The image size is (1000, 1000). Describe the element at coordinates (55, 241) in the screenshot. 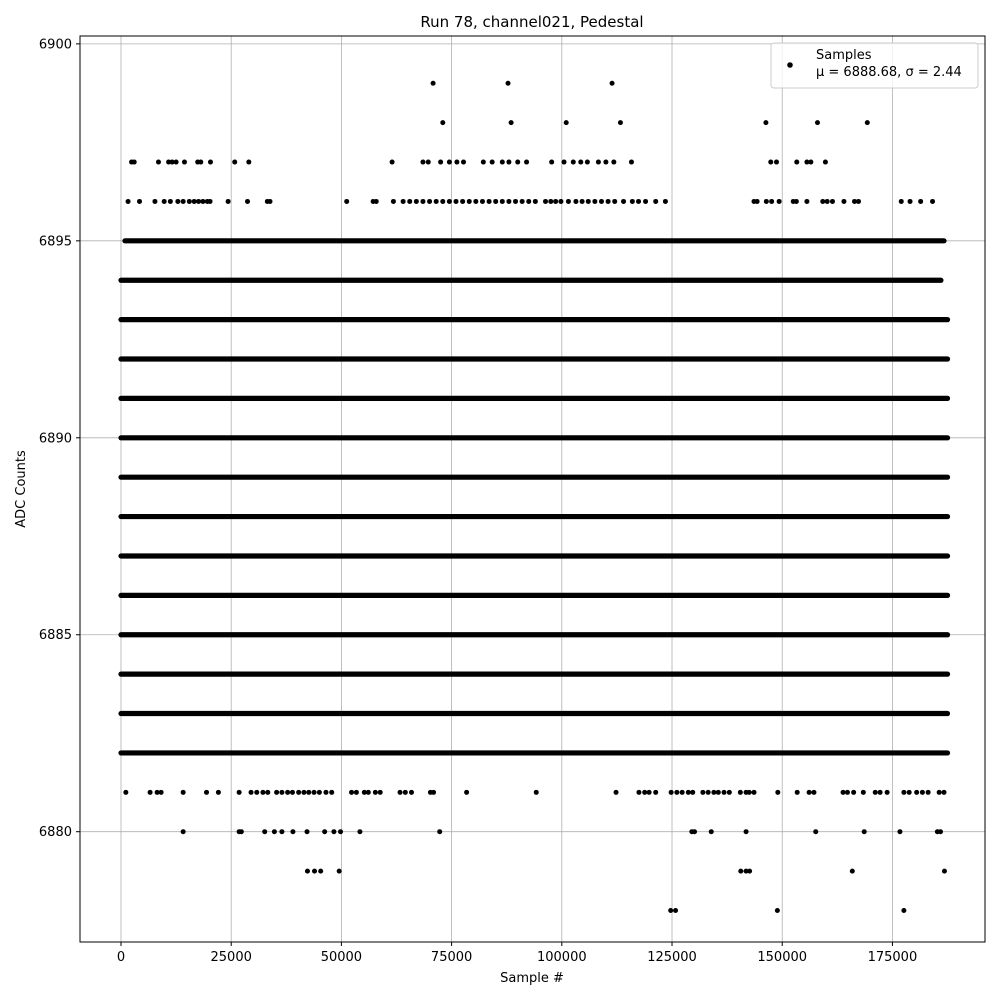

I see `y-tick-label: 6895` at that location.